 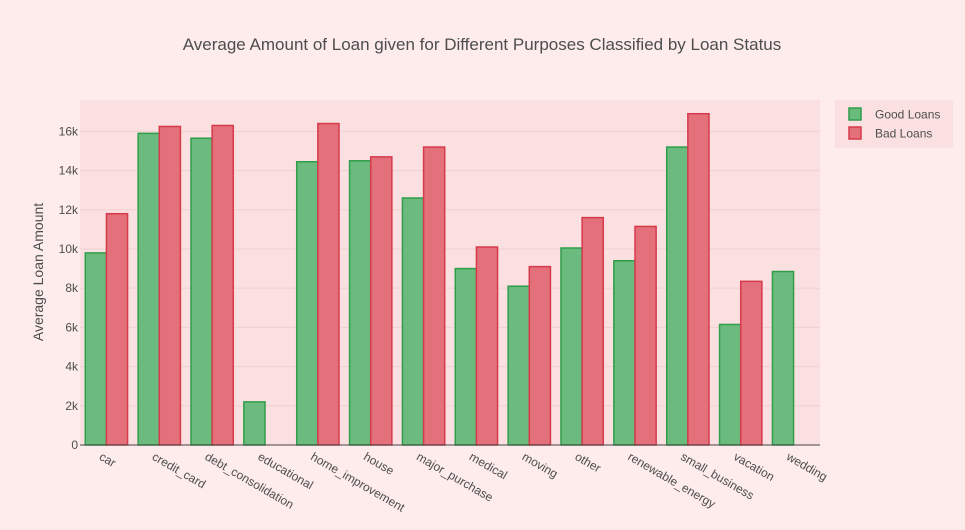 What do you see at coordinates (677, 296) in the screenshot?
I see `bar-good-loans-small_business` at bounding box center [677, 296].